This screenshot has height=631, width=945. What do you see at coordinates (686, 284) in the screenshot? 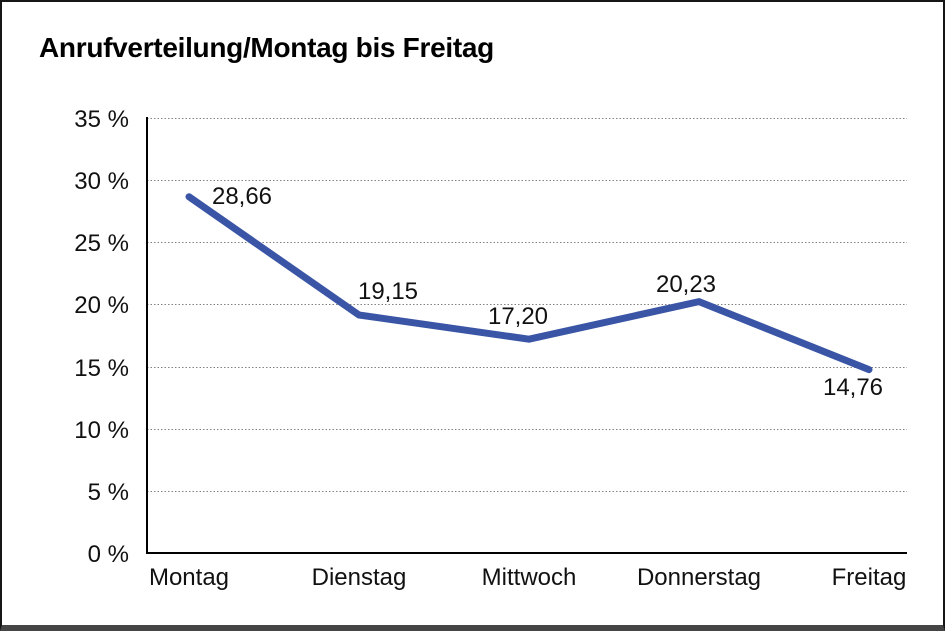
I see `data-point-label: 20,23` at bounding box center [686, 284].